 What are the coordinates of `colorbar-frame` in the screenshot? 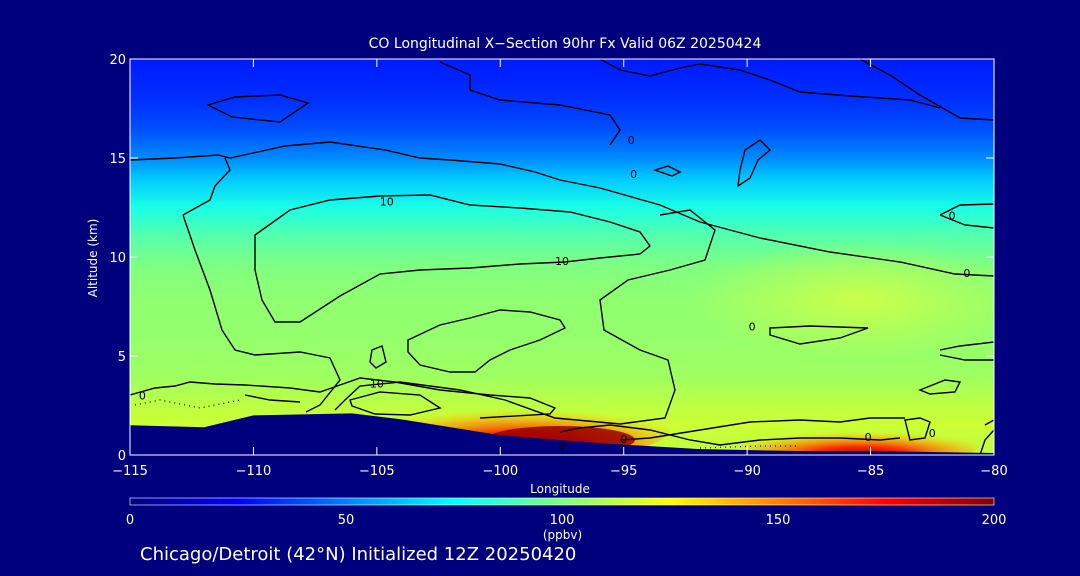 It's located at (562, 501).